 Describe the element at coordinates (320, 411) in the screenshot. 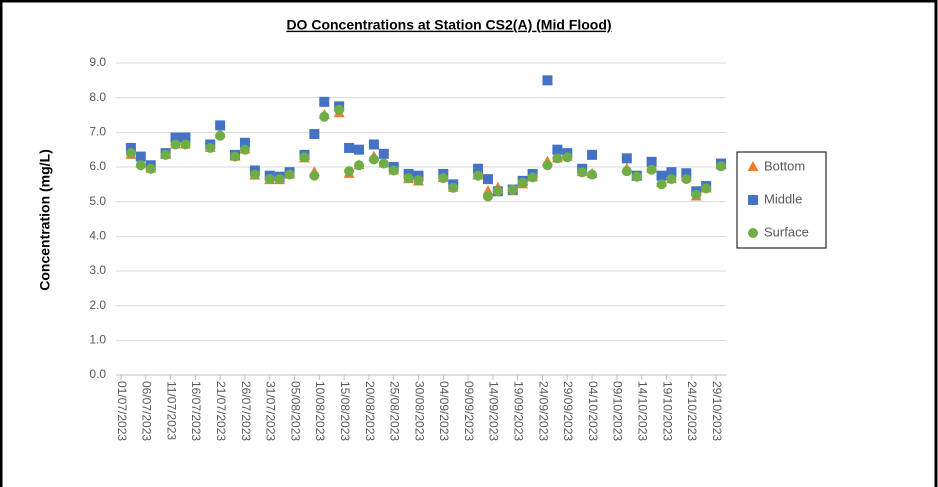

I see `x-tick-label: 10/08/2023` at that location.